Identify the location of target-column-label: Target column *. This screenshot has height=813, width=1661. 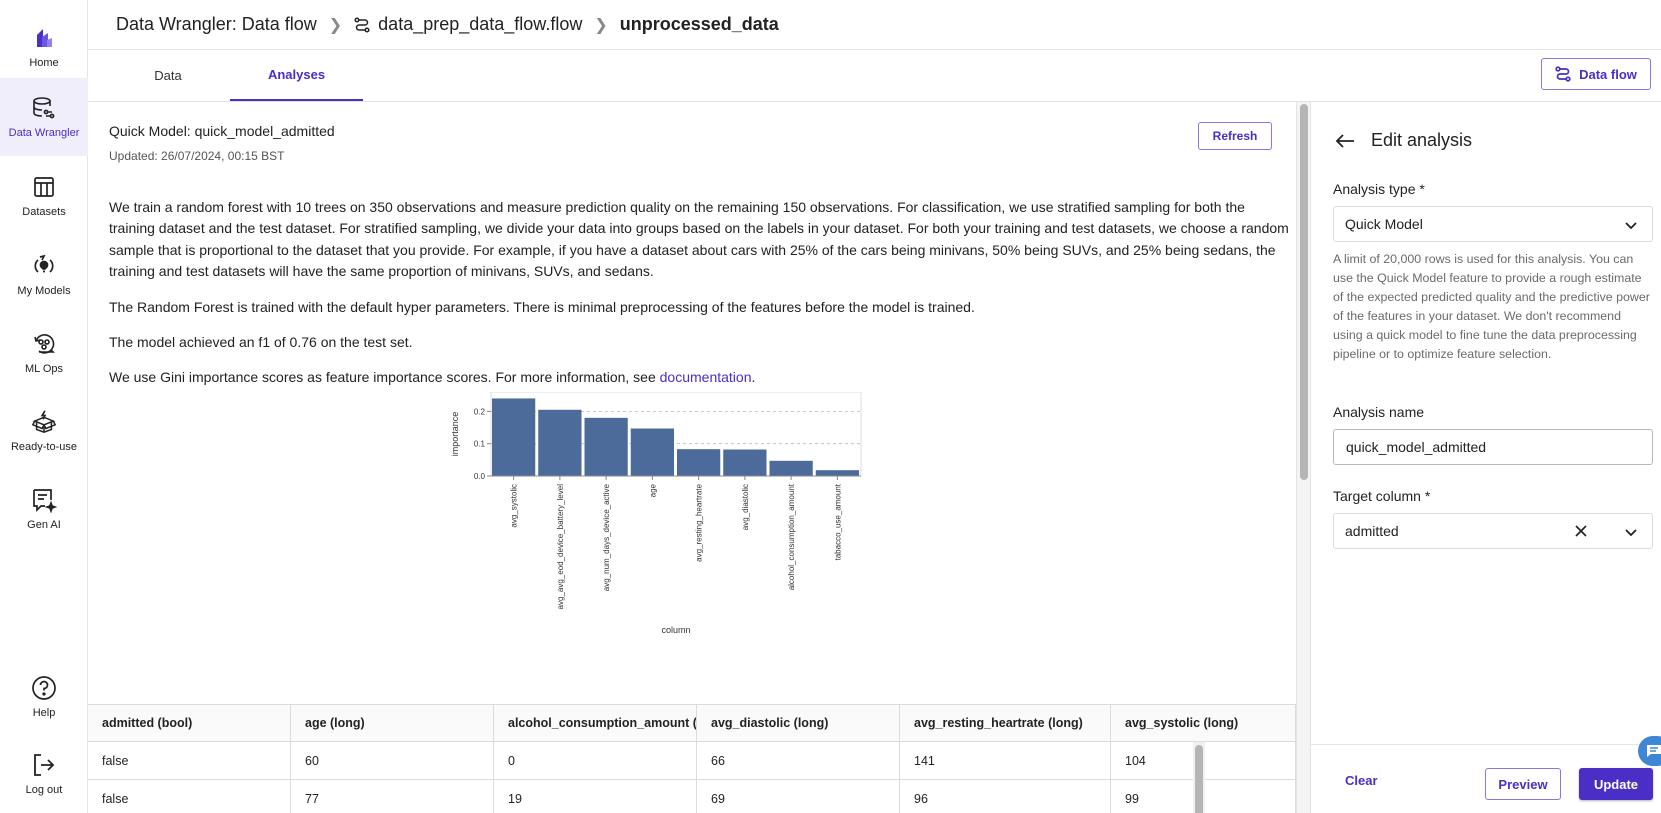
(1382, 496).